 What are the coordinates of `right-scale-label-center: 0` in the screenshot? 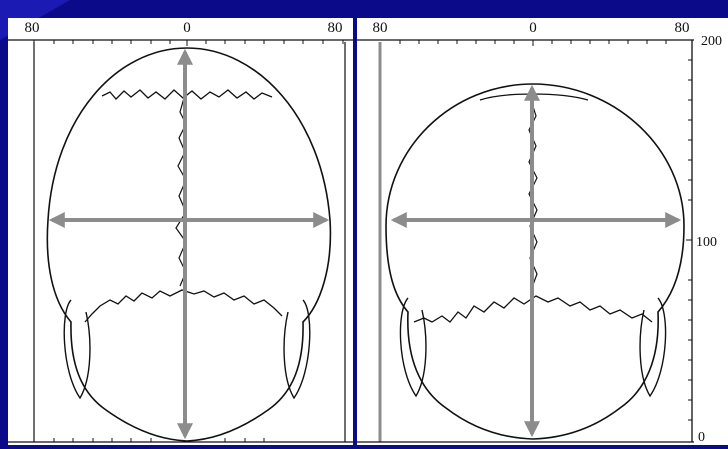 It's located at (533, 28).